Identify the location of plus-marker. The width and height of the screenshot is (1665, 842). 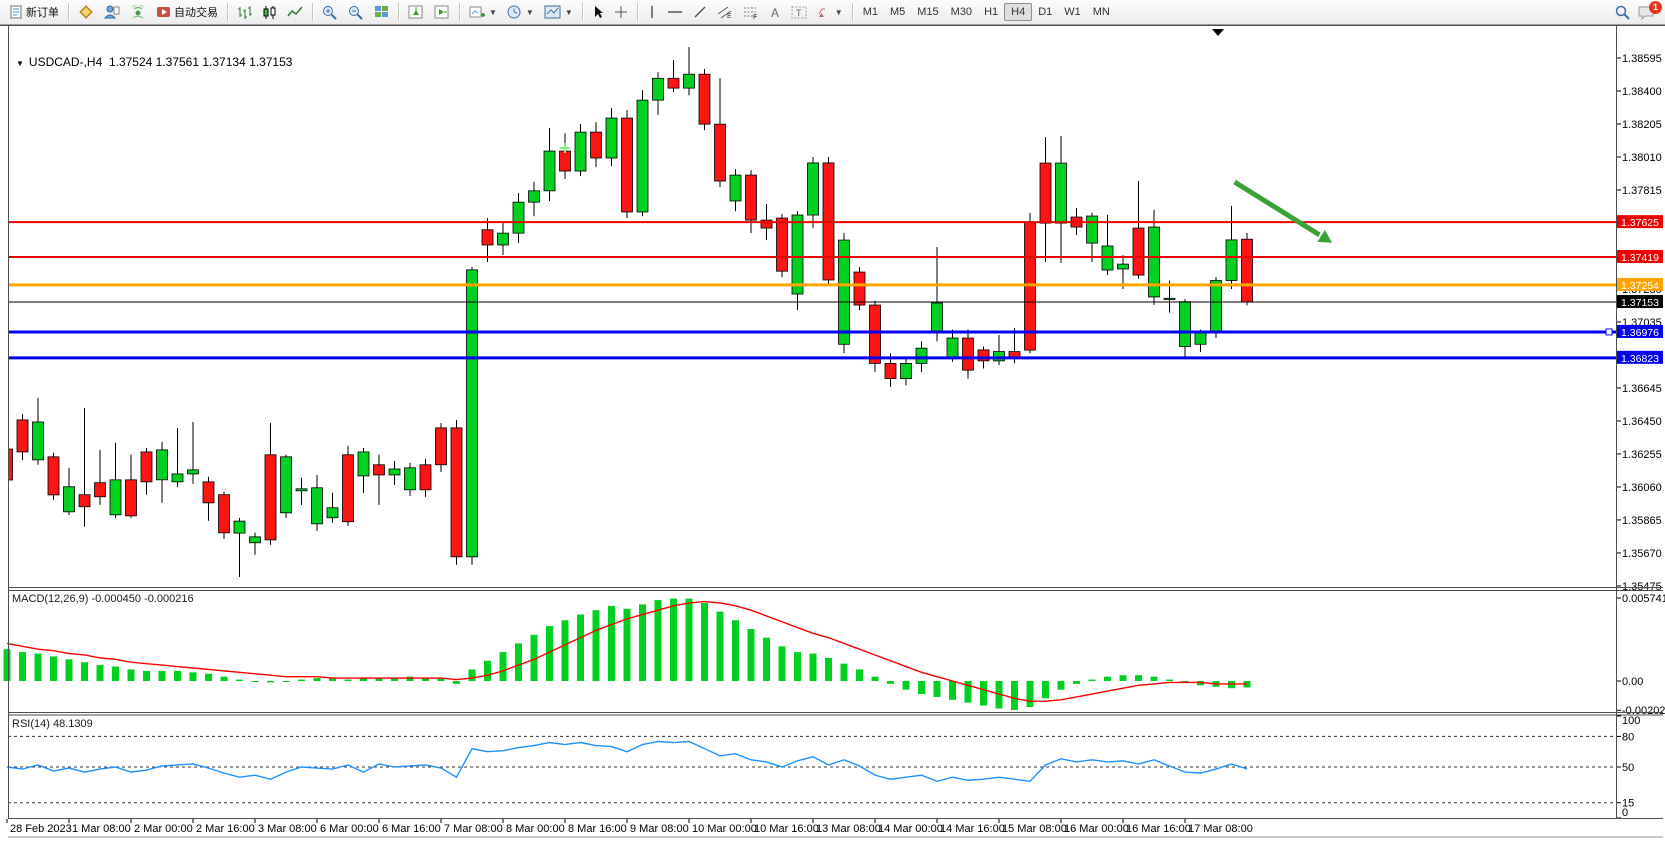
(565, 148).